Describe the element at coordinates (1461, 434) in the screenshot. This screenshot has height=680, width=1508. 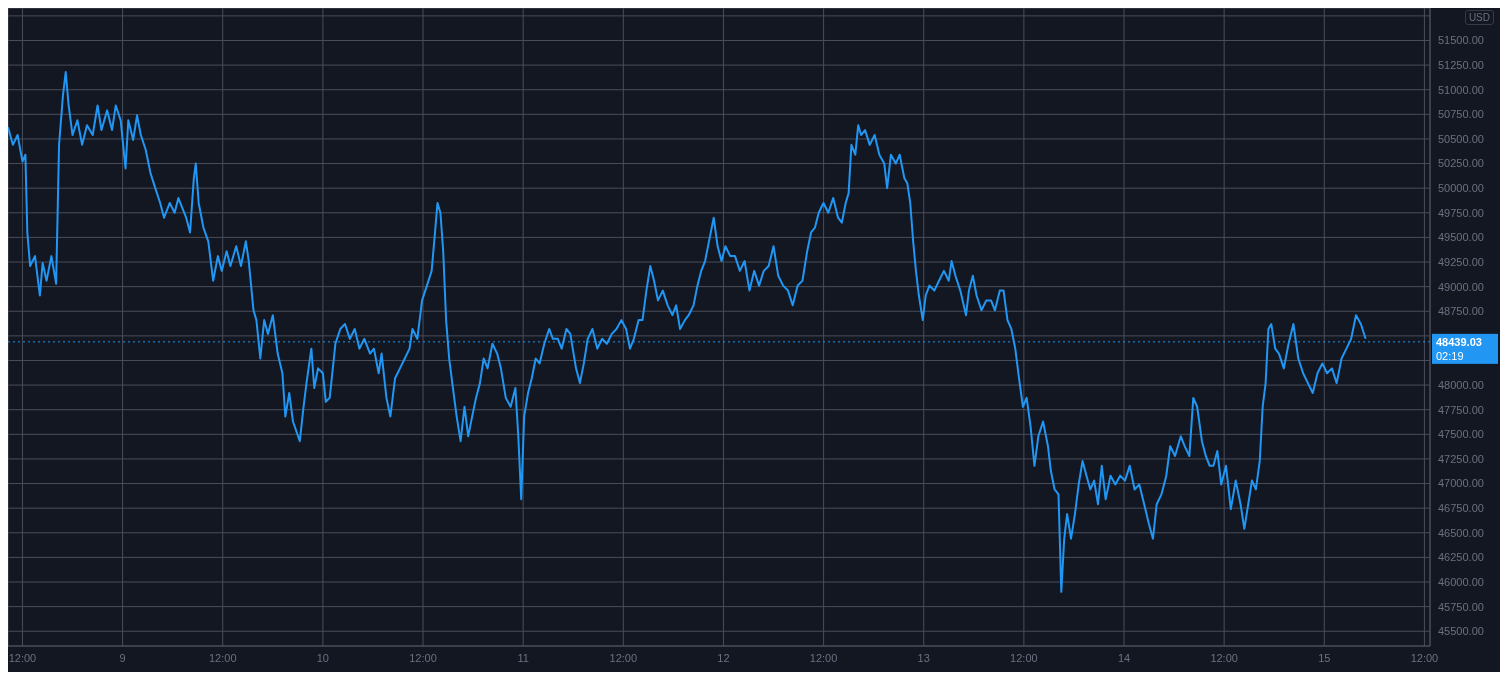
I see `y-tick-label: 47500.00` at that location.